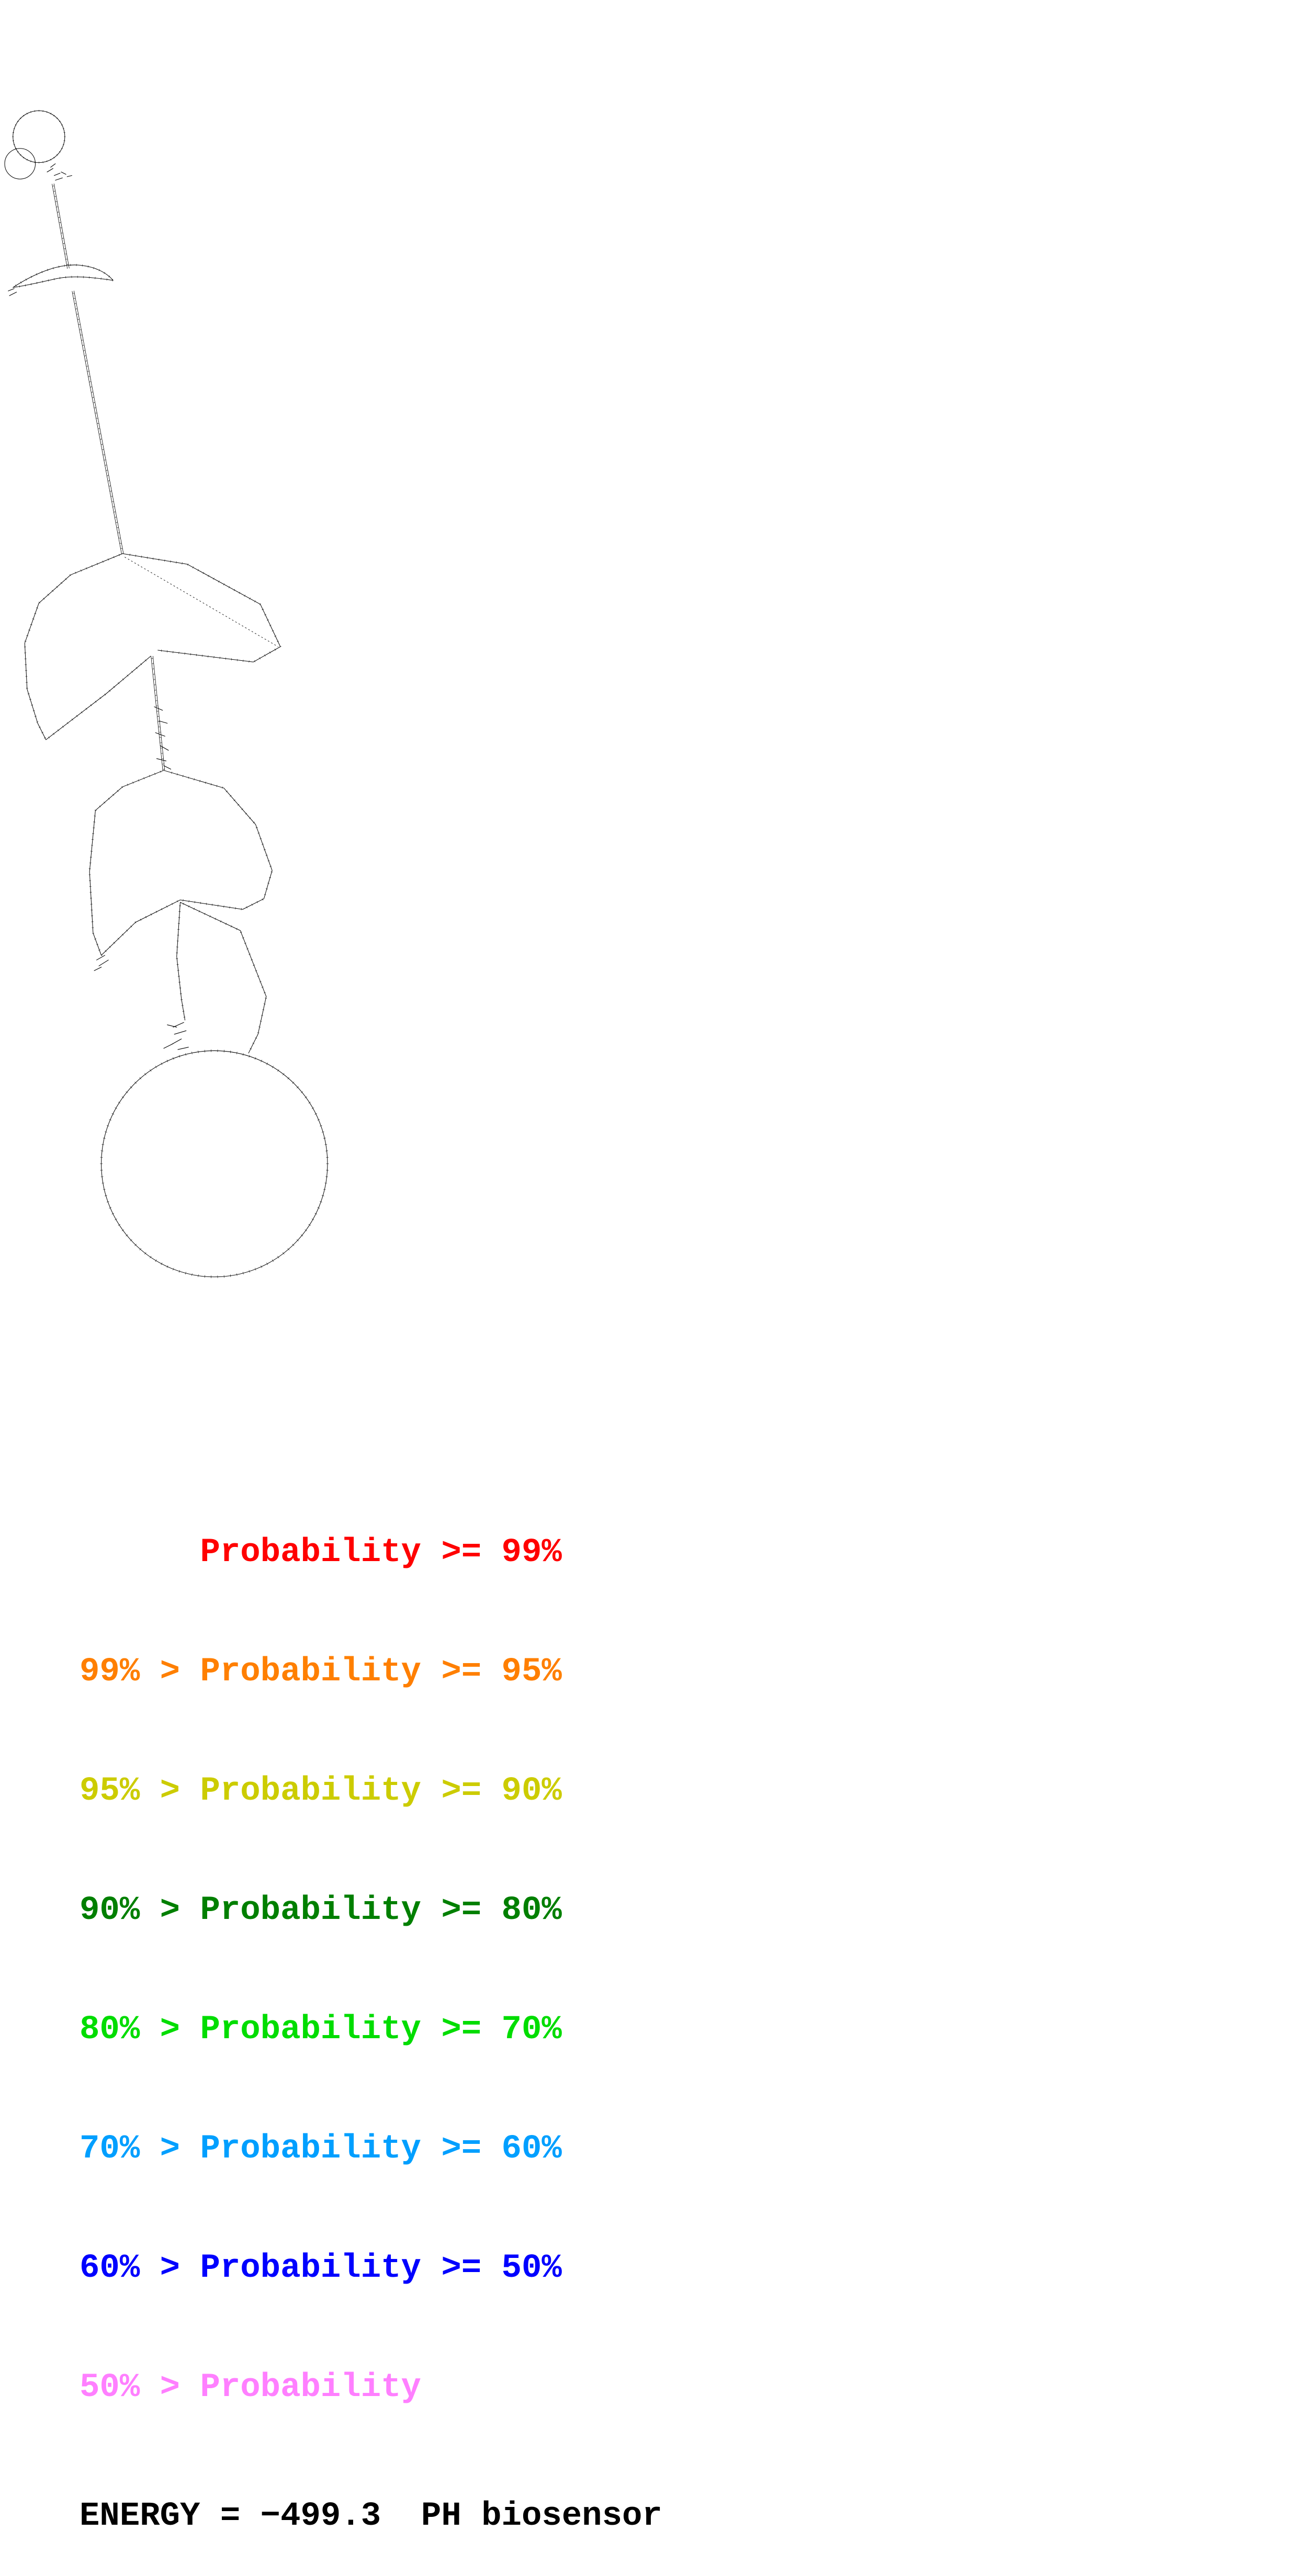  What do you see at coordinates (371, 1911) in the screenshot?
I see `legend-item-80: 90% > Probability >= 80%` at bounding box center [371, 1911].